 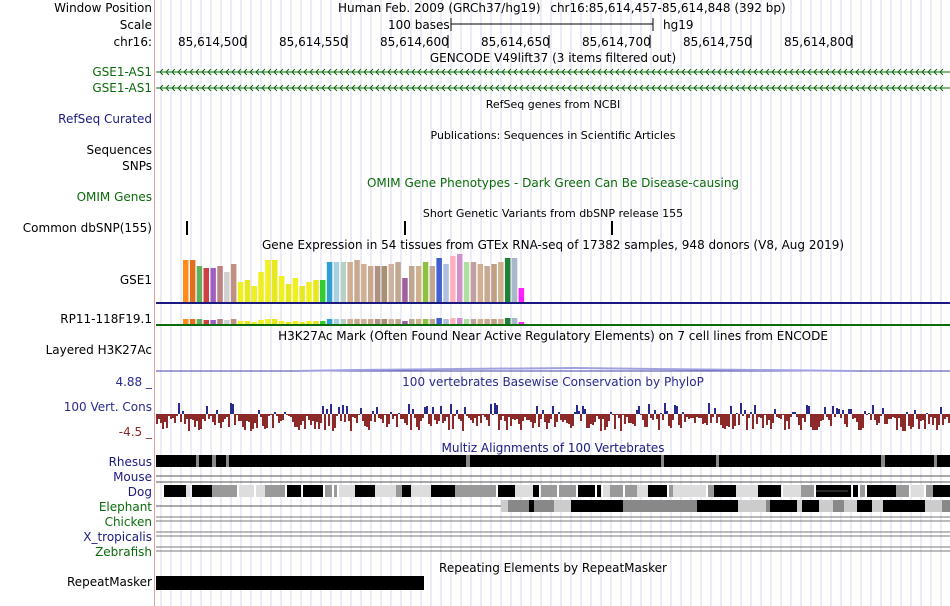 What do you see at coordinates (154, 303) in the screenshot?
I see `label-divider` at bounding box center [154, 303].